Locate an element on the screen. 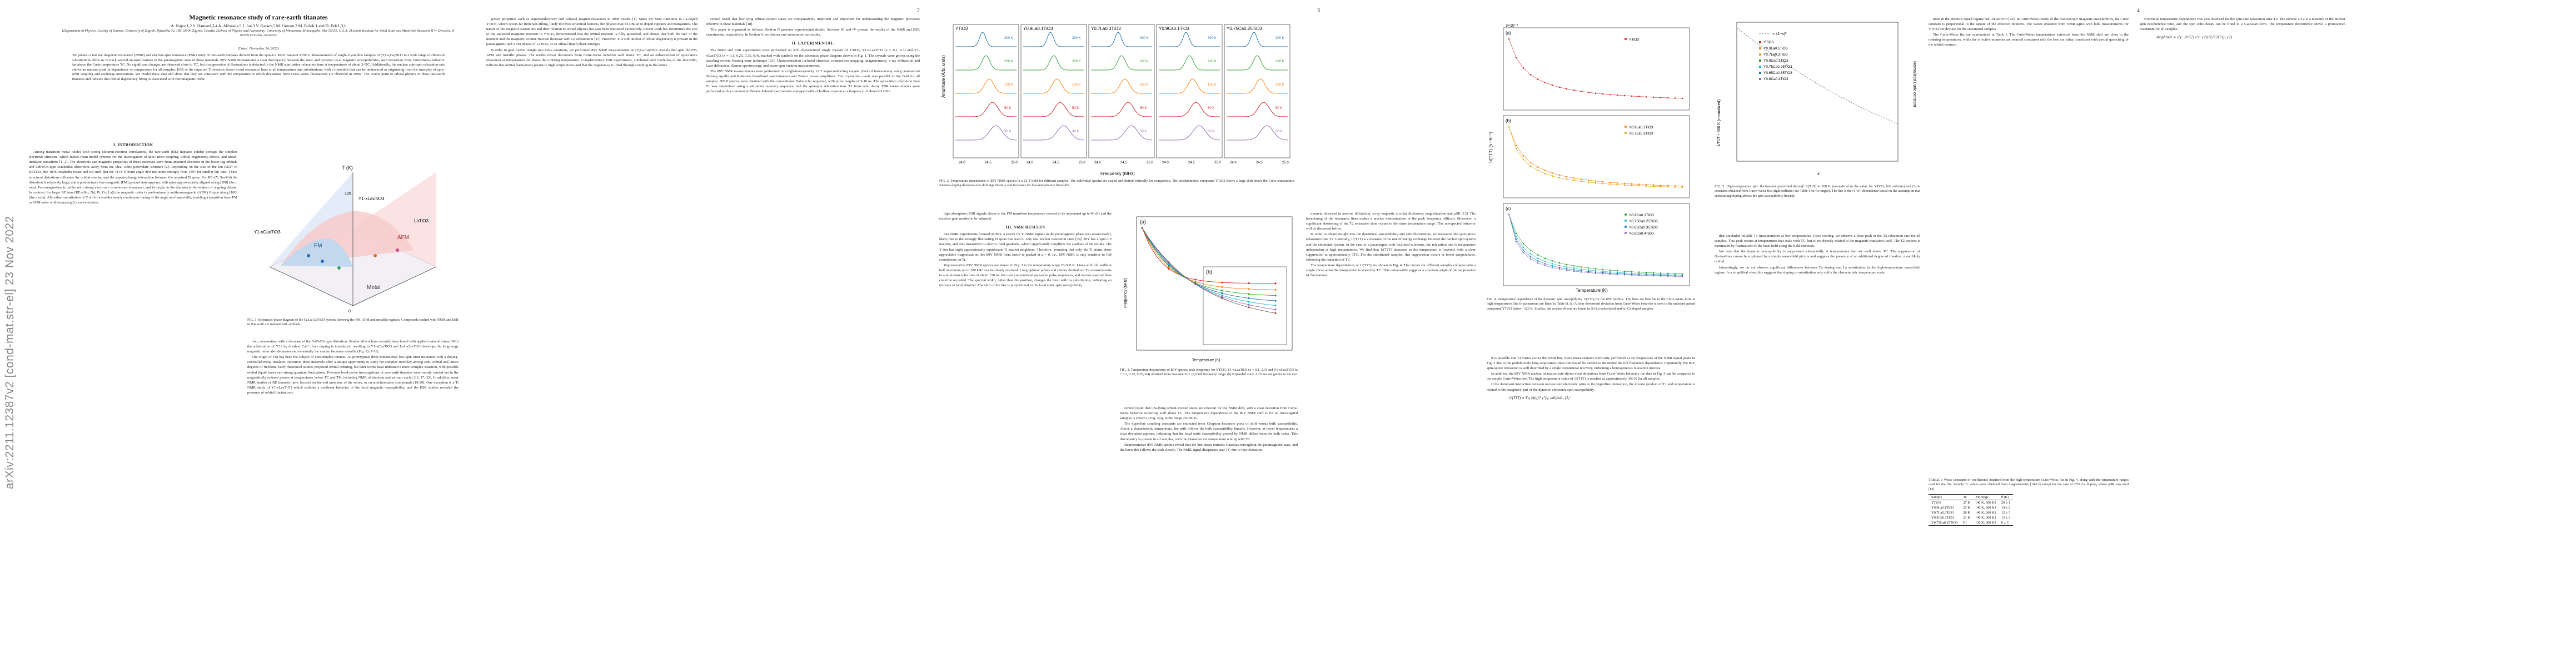  fig2-tick-label: 25.0 is located at coordinates (1285, 163).